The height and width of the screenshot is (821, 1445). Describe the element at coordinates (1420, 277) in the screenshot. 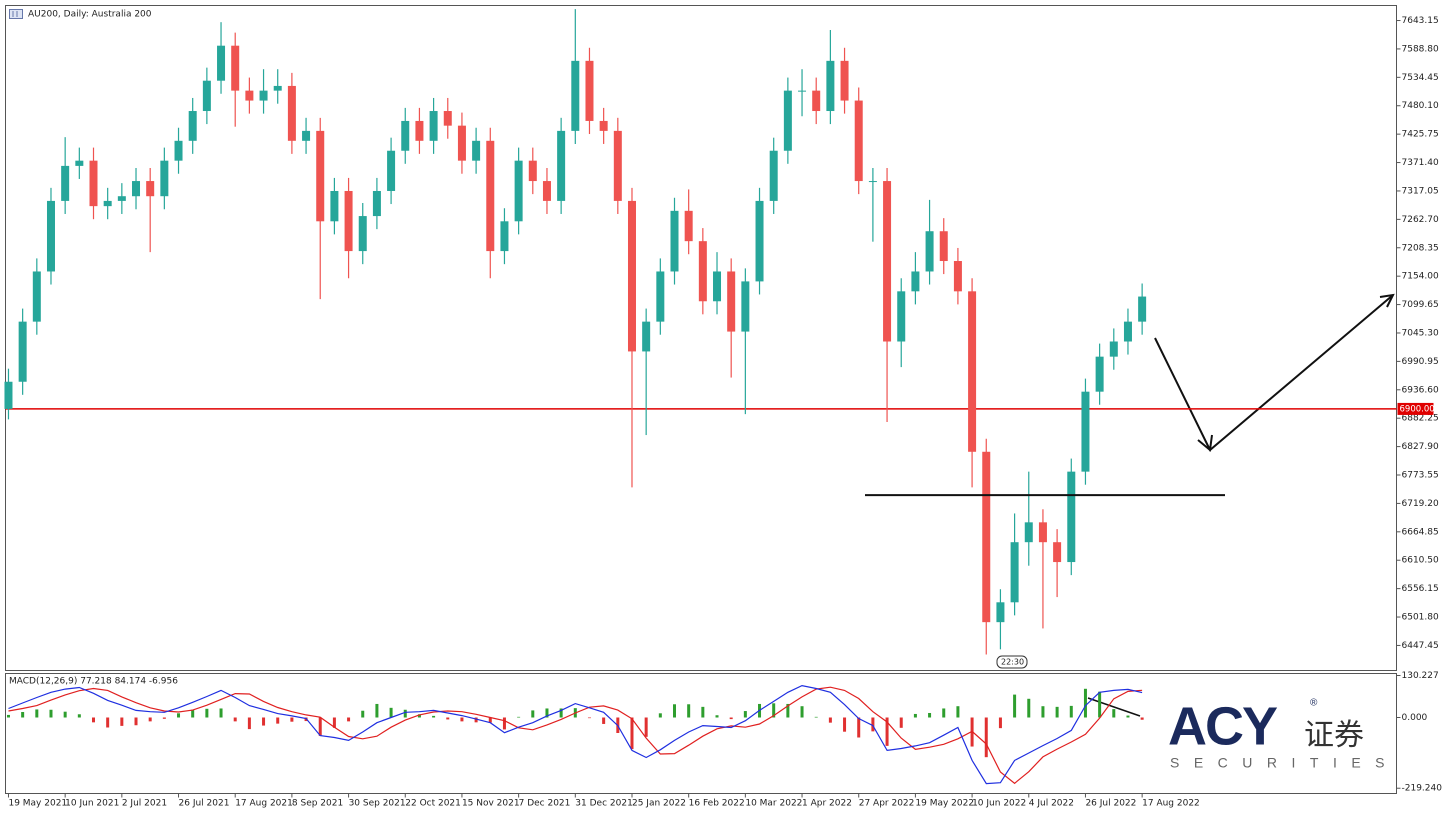

I see `y-tick-label: 7154.00` at that location.